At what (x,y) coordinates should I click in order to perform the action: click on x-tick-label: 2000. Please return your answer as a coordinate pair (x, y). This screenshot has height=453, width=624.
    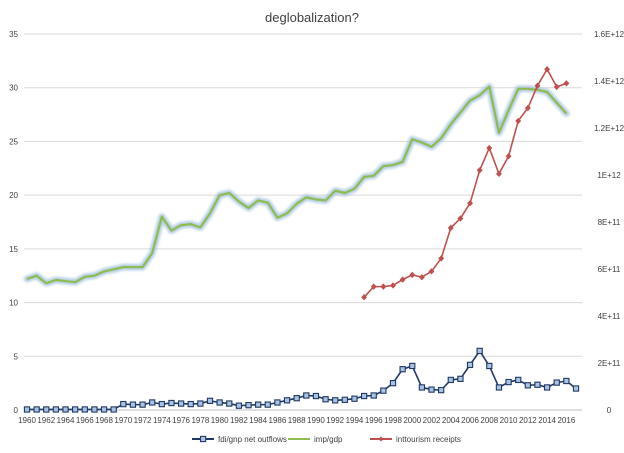
    Looking at the image, I should click on (412, 420).